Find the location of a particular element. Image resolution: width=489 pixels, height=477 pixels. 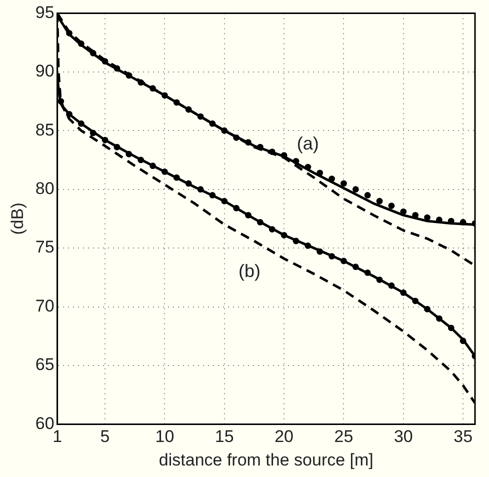

x-tick-label: 10 is located at coordinates (164, 436).